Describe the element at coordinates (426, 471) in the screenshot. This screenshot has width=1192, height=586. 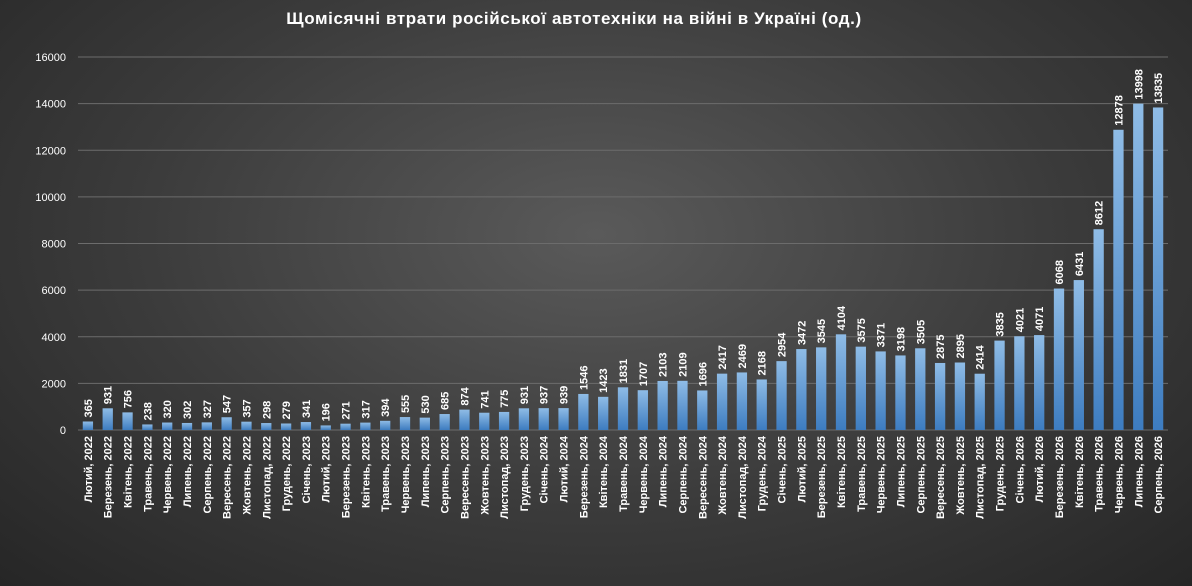
I see `x-tick-label: Липень, 2023` at that location.